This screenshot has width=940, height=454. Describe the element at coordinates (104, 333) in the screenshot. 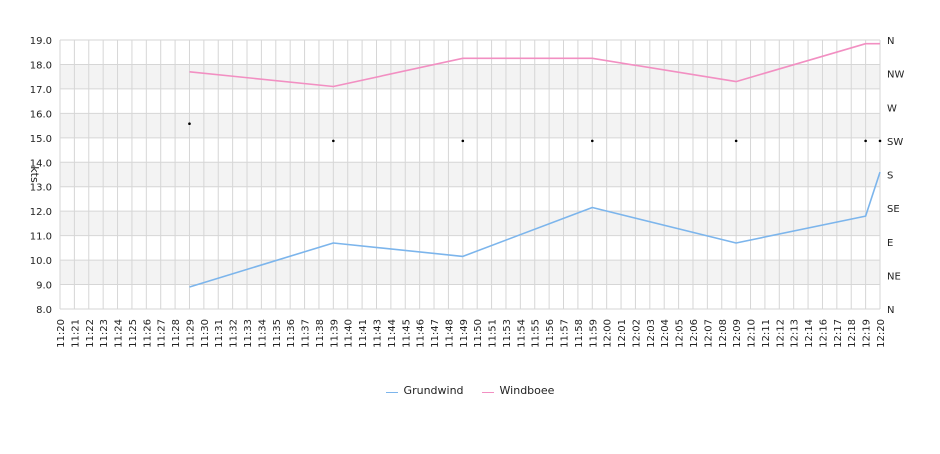

I see `x-tick-label: 11:23` at that location.